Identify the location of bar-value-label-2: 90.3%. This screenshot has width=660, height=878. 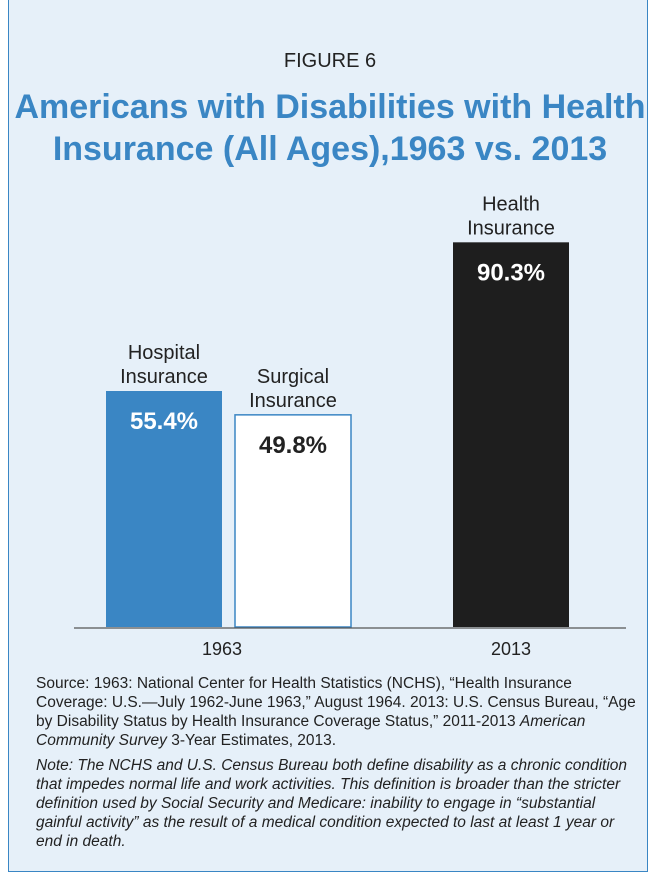
(511, 272).